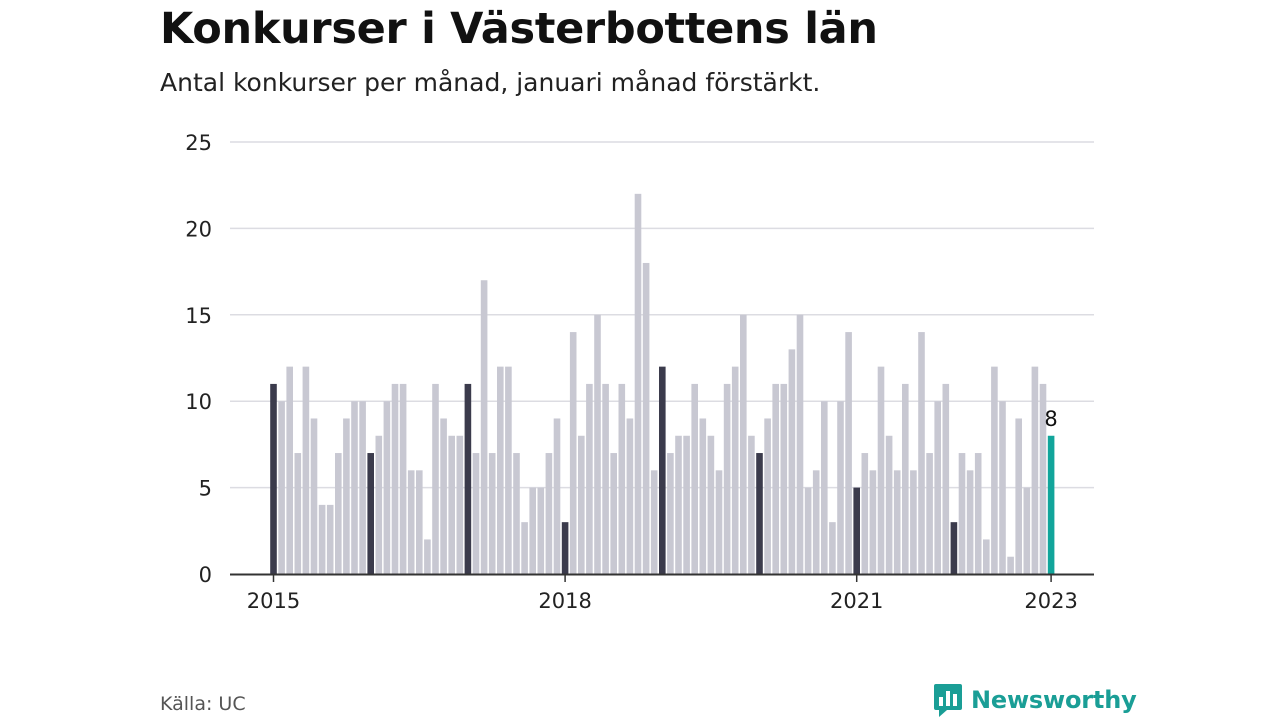 The height and width of the screenshot is (720, 1280). I want to click on x-tick-label: 2015, so click(273, 601).